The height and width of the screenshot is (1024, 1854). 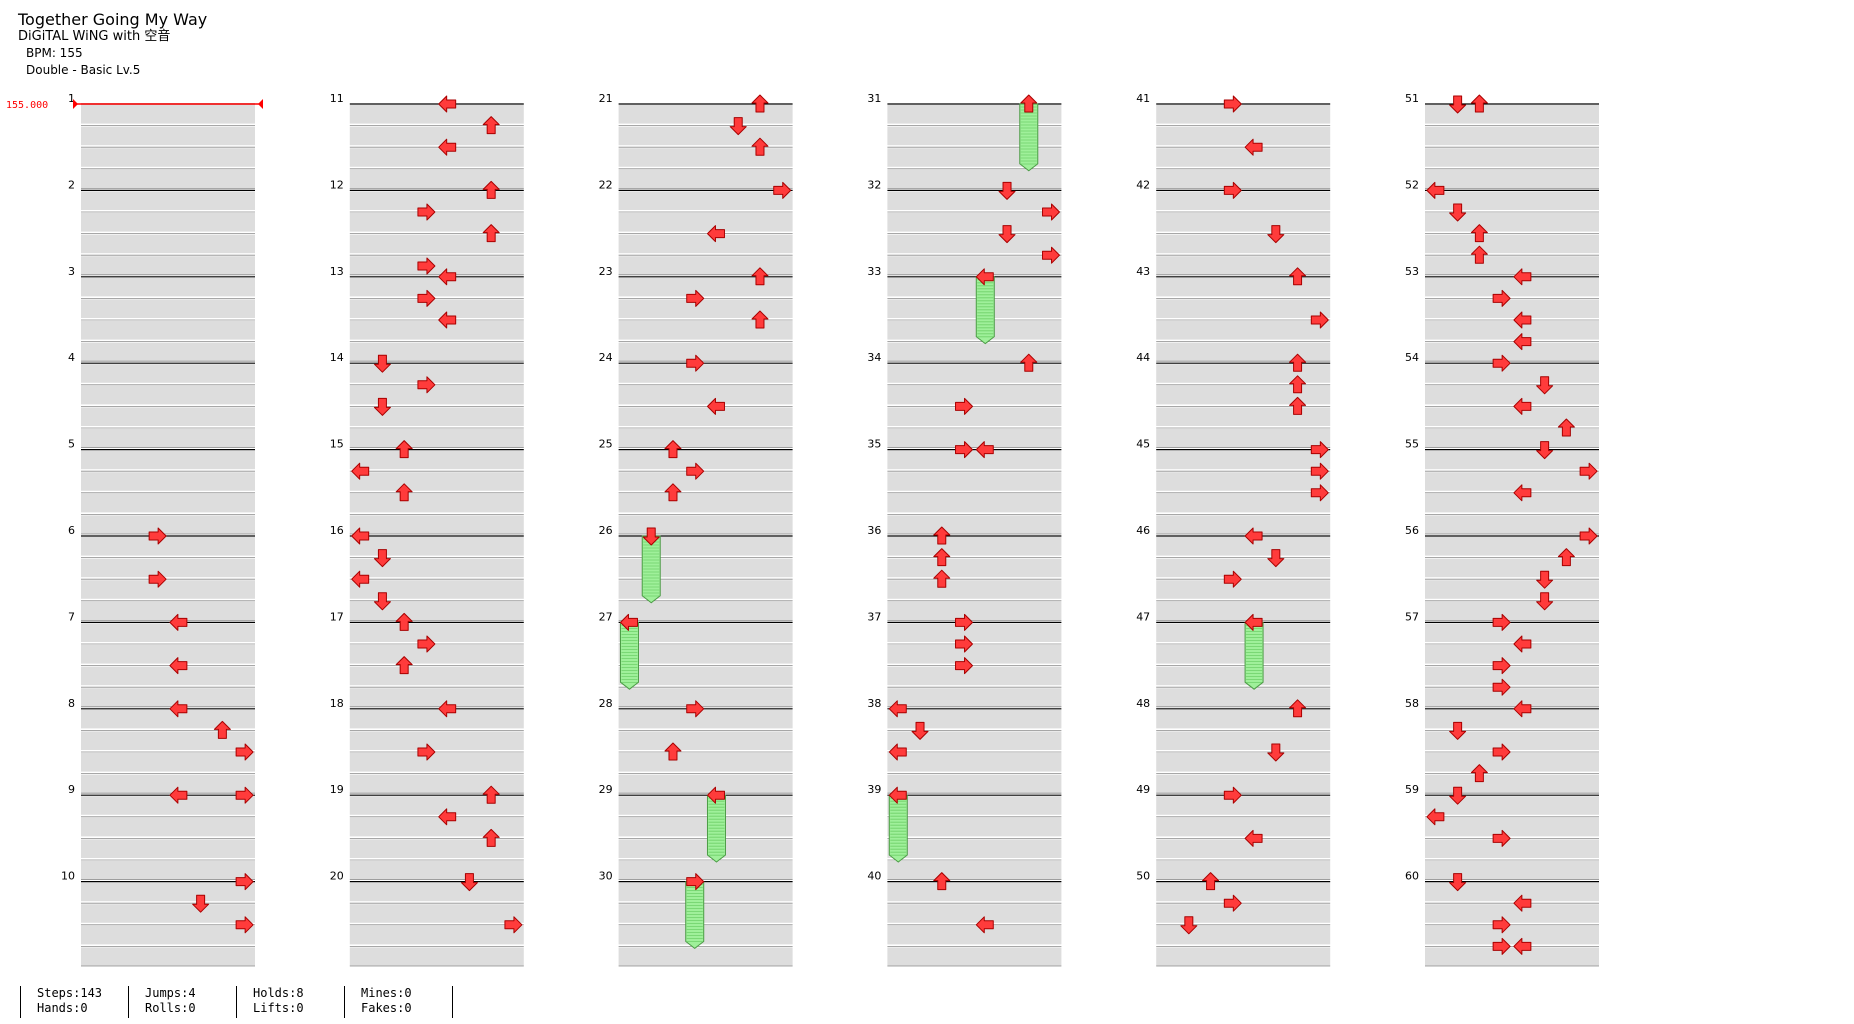 I want to click on measure-number: 47, so click(x=1143, y=616).